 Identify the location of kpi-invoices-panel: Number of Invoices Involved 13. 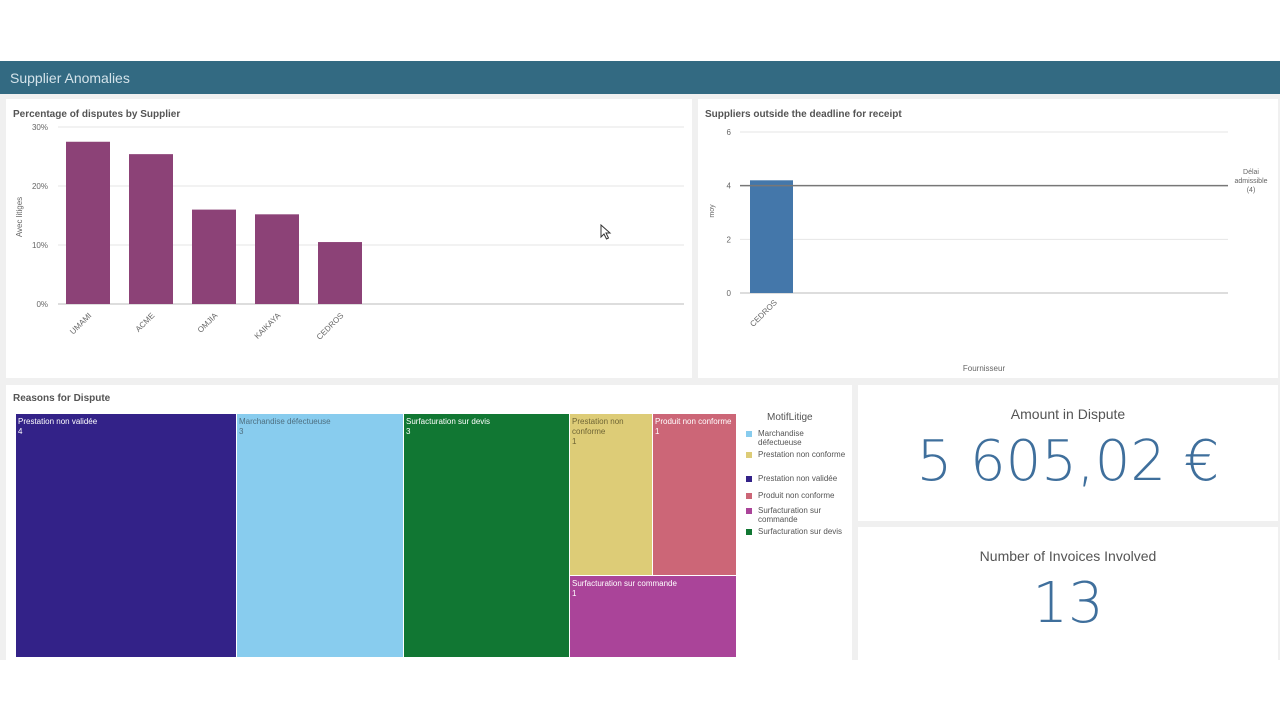
(1068, 593).